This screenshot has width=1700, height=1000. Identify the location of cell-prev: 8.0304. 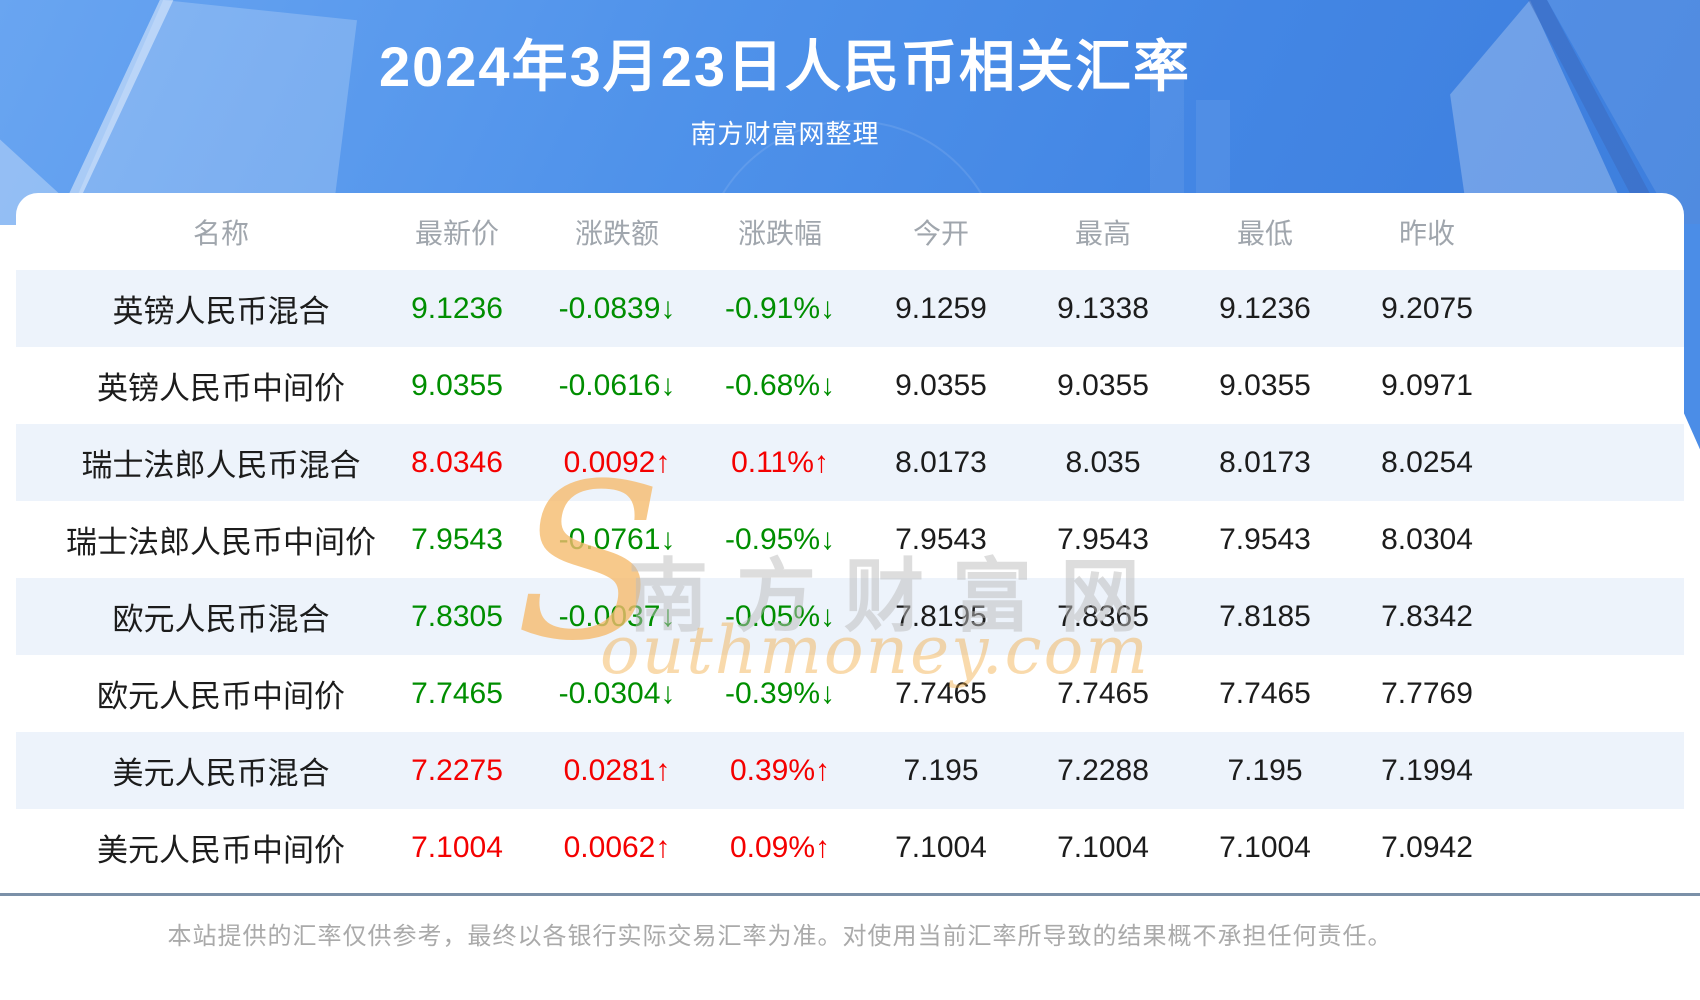
(1427, 539).